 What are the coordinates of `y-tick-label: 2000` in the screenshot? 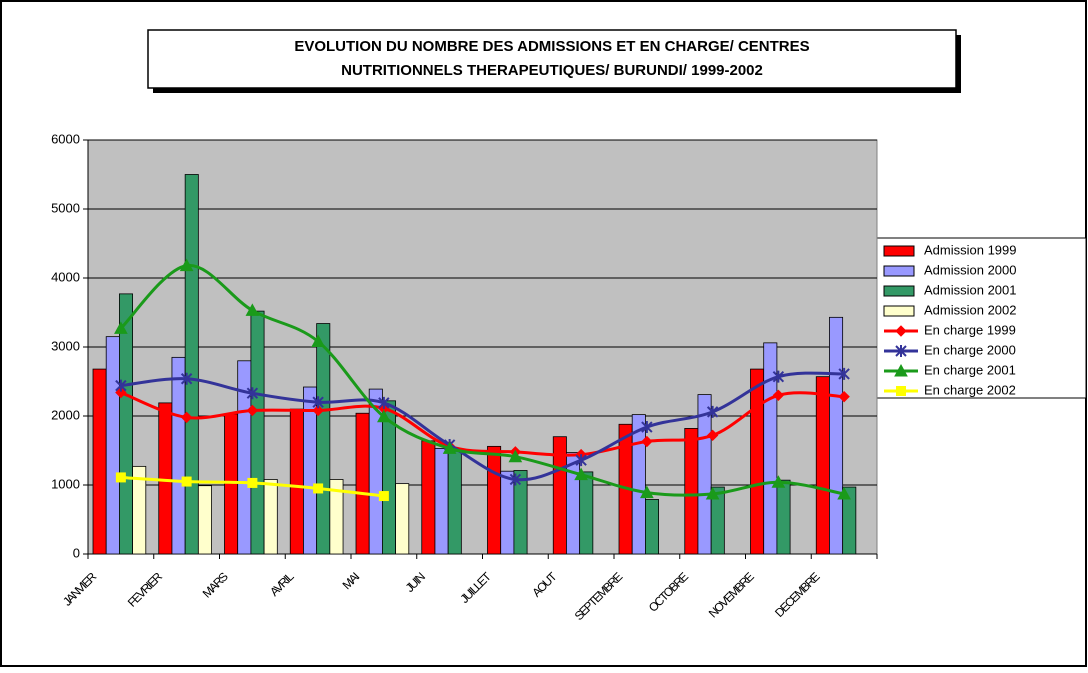 It's located at (65, 414).